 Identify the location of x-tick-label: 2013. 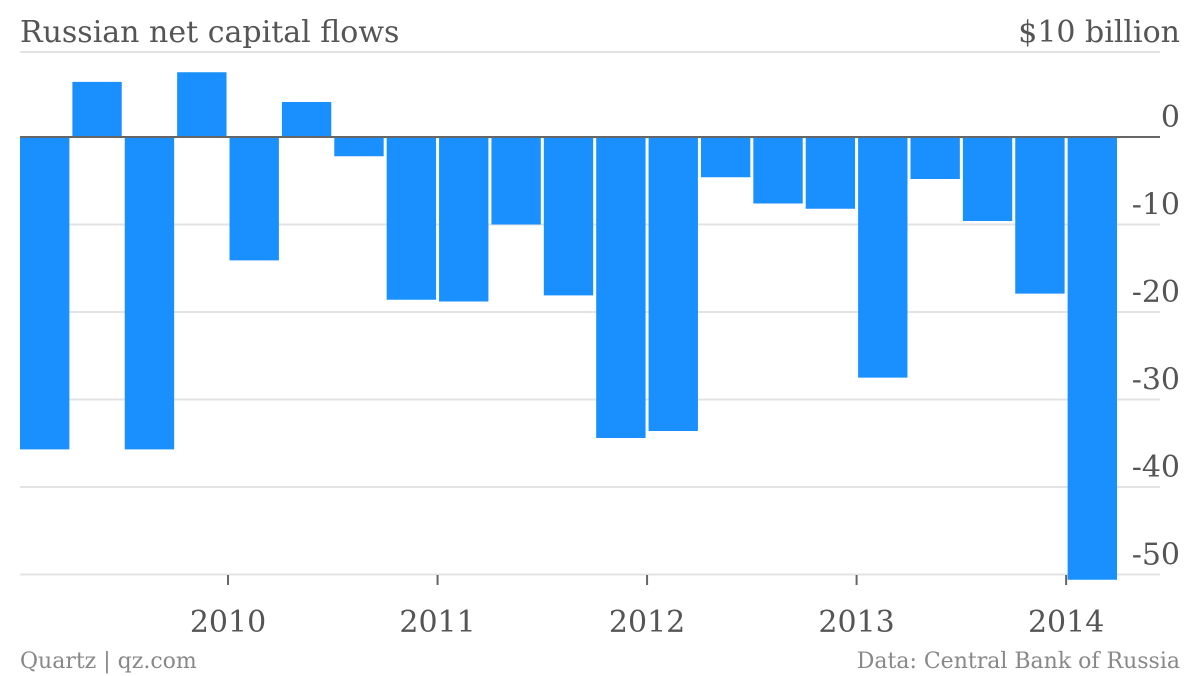
(856, 622).